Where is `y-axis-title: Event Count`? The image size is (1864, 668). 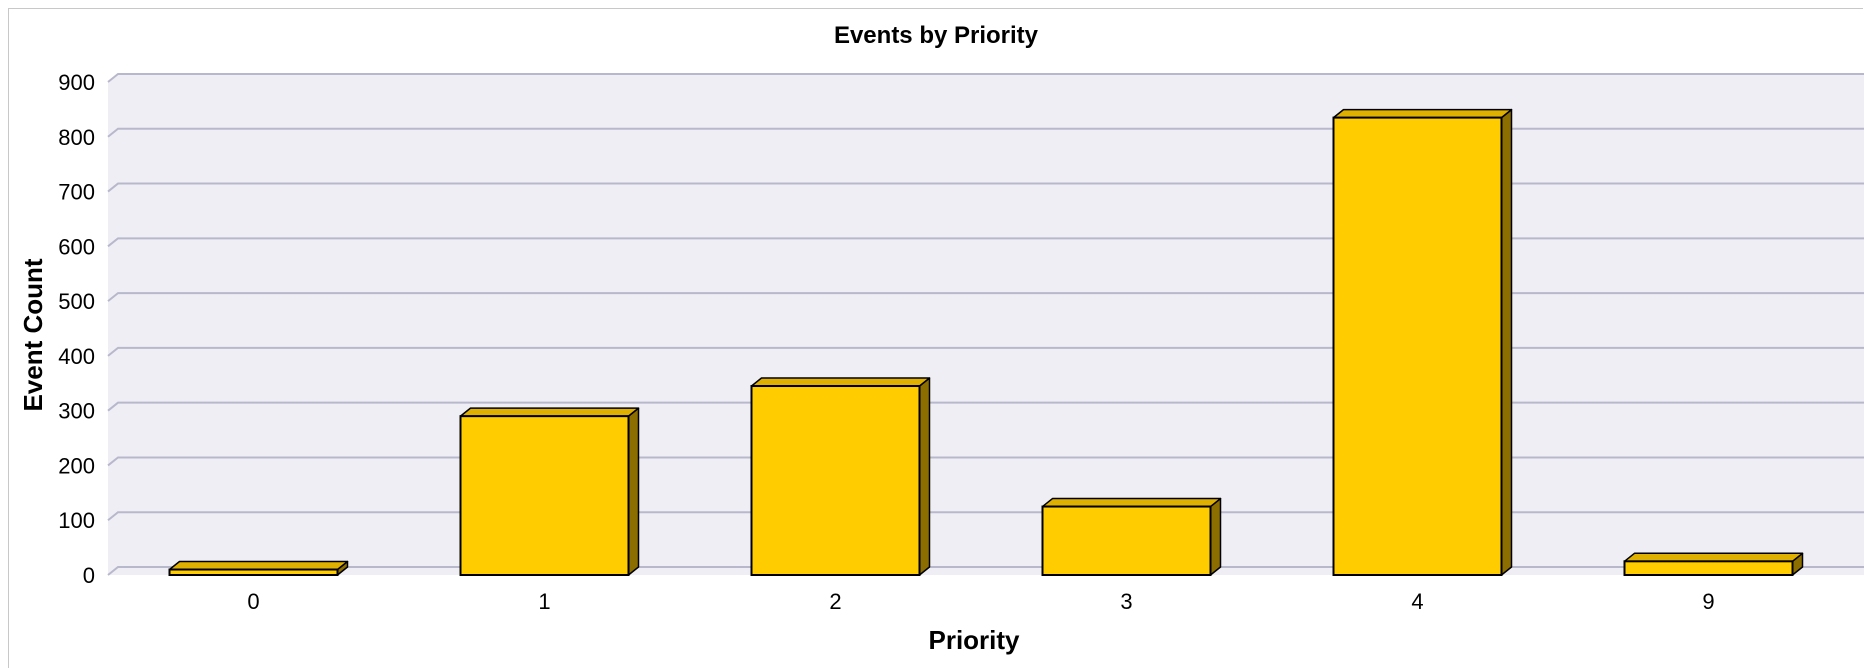
y-axis-title: Event Count is located at coordinates (33, 334).